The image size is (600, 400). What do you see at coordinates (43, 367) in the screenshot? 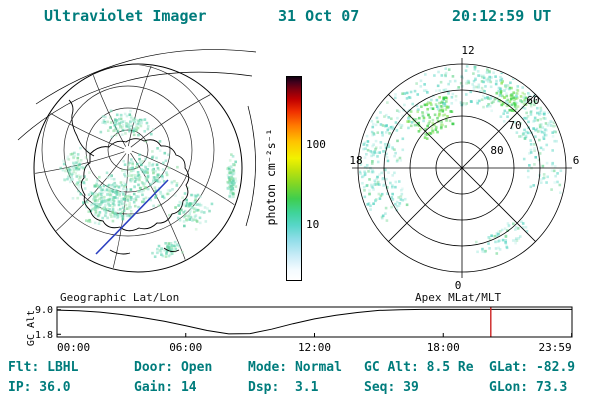
I see `status-field: Flt: LBHL` at bounding box center [43, 367].